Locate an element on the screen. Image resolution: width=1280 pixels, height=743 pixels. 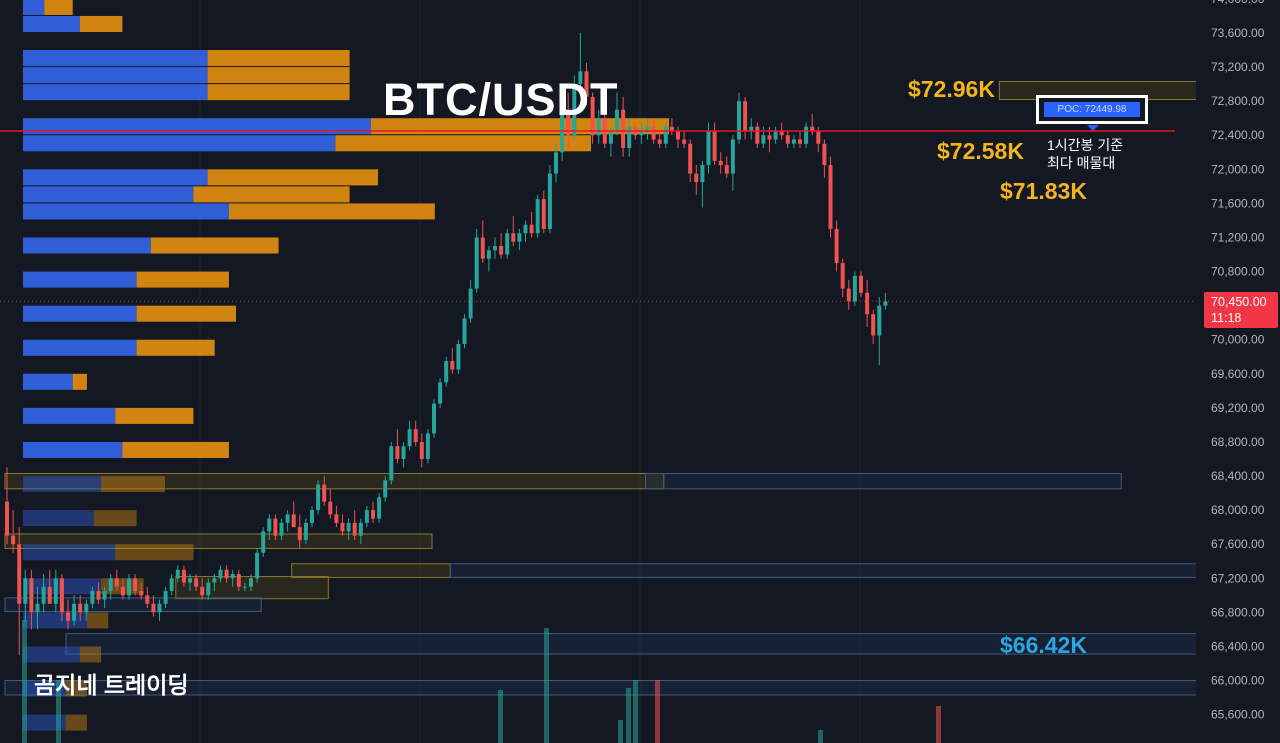
level-label: $72.96K is located at coordinates (951, 89).